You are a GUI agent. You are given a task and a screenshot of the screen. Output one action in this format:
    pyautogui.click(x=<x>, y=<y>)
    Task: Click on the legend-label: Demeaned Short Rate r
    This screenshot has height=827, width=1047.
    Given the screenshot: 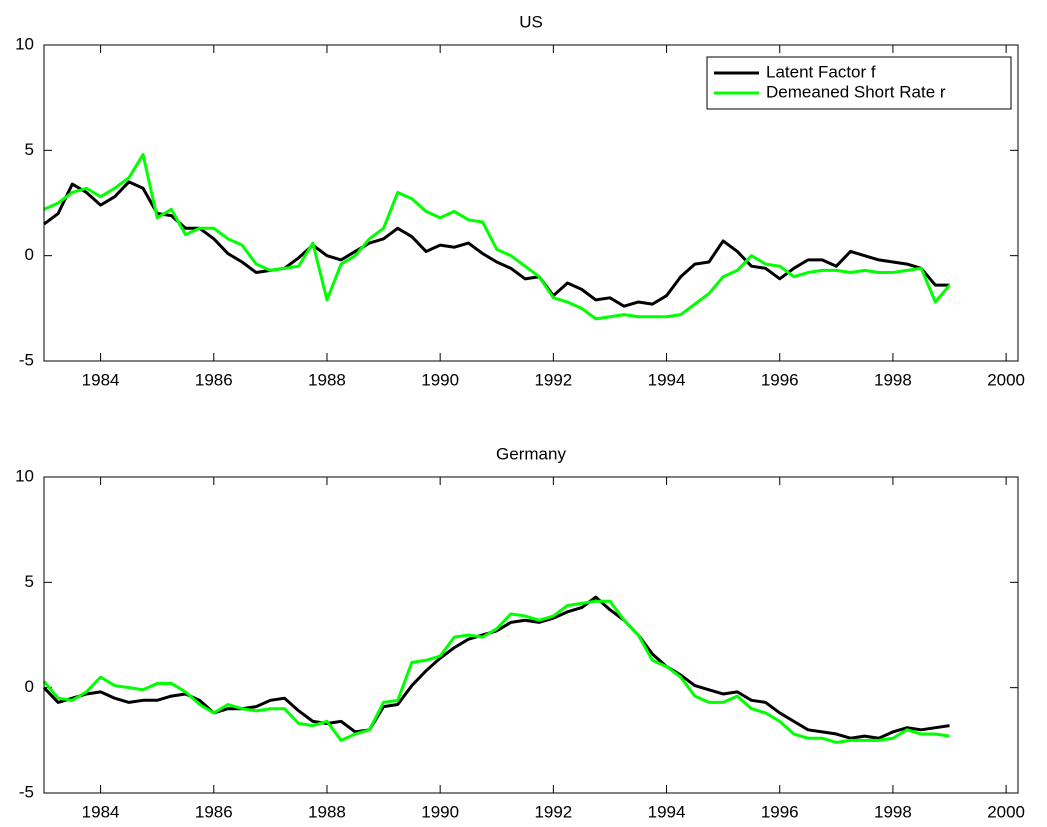 What is the action you would take?
    pyautogui.click(x=856, y=91)
    